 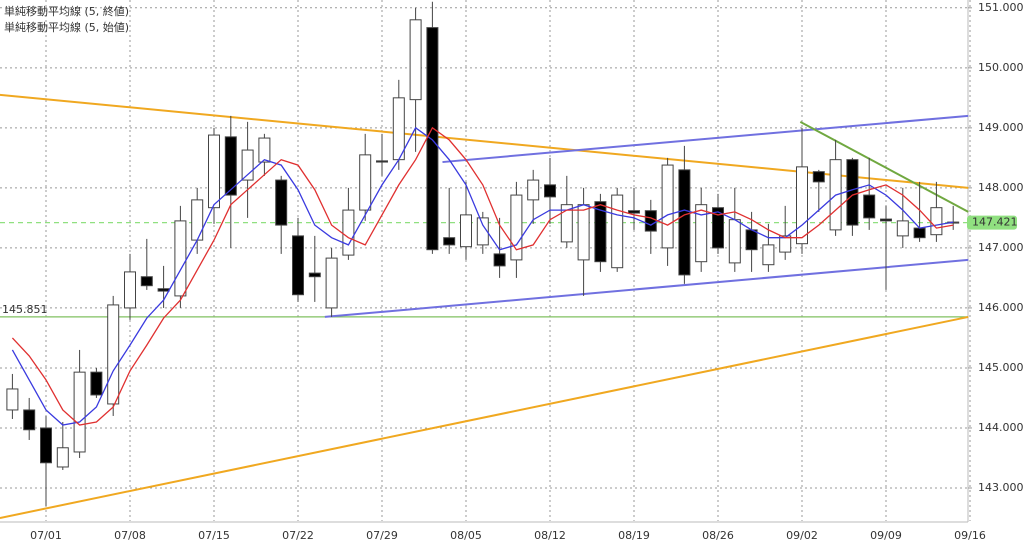 I want to click on x-tick-label: 07/01, so click(x=46, y=535).